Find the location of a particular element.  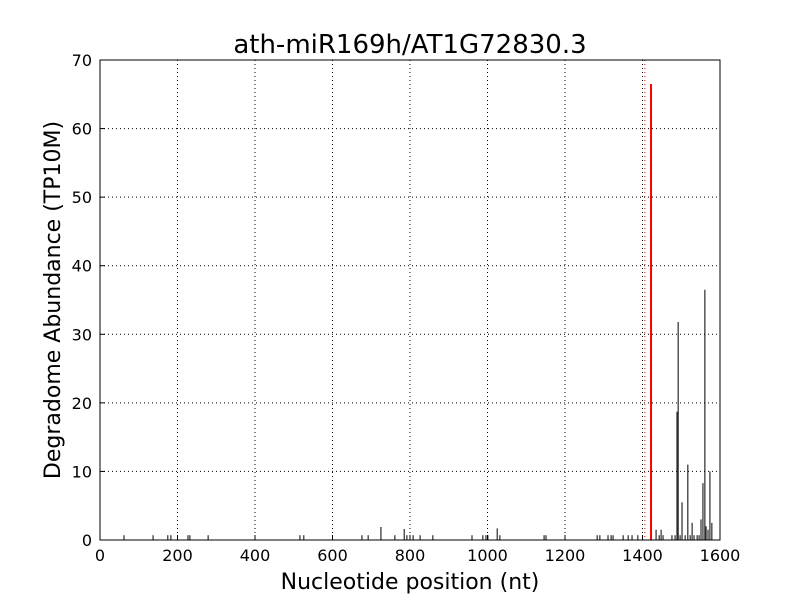

y-tick-label: 10 is located at coordinates (82, 471).